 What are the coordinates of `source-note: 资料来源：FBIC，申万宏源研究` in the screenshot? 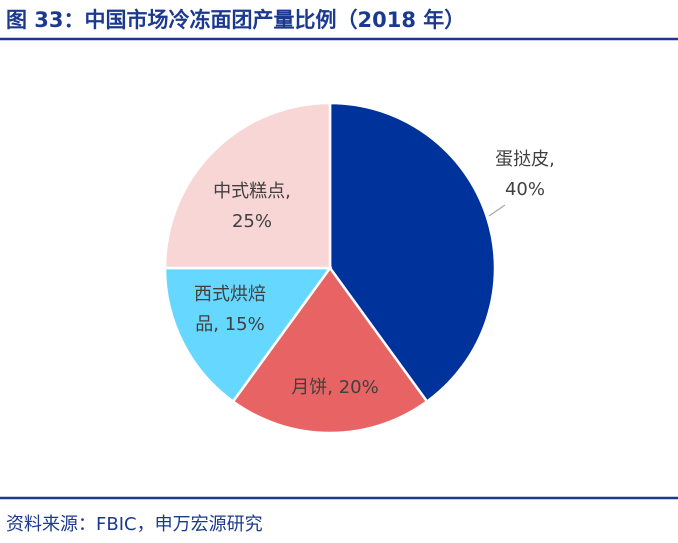 It's located at (134, 524).